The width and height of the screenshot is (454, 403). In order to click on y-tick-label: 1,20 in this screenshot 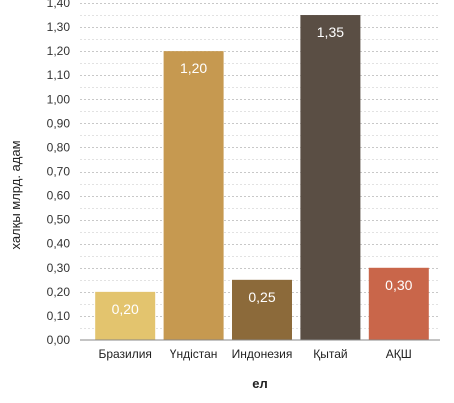, I will do `click(59, 51)`.